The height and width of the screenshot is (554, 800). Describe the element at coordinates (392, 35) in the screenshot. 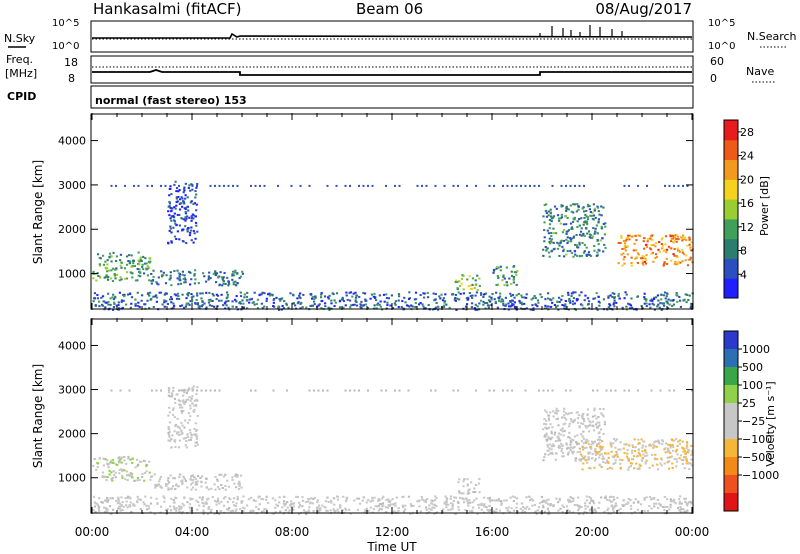

I see `noise-sky-trace` at that location.